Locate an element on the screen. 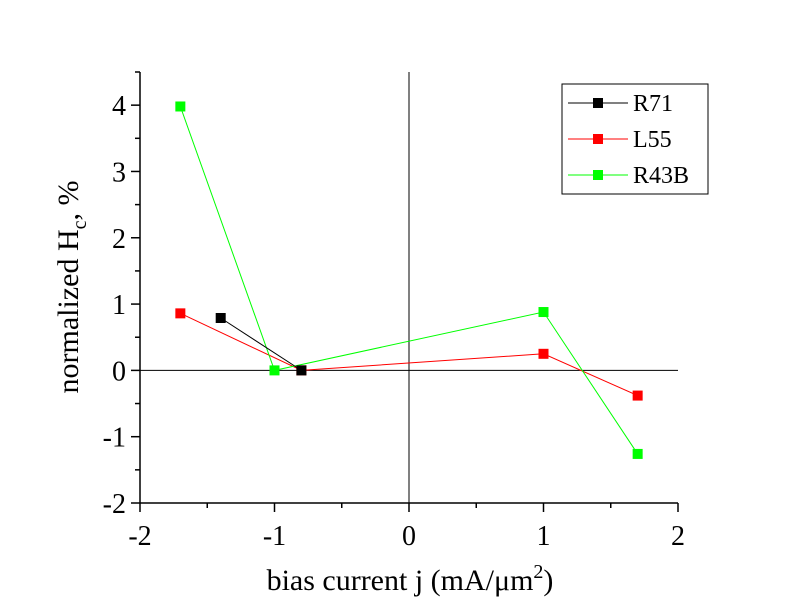 Image resolution: width=790 pixels, height=605 pixels. y-tick-label: -1 is located at coordinates (114, 438).